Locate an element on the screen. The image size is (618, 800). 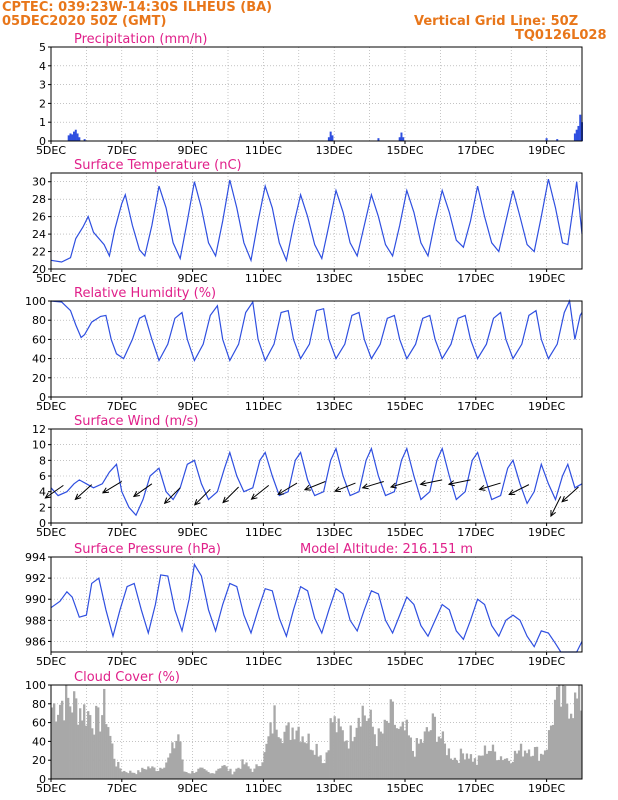
y-tick-label: 10 is located at coordinates (39, 445).